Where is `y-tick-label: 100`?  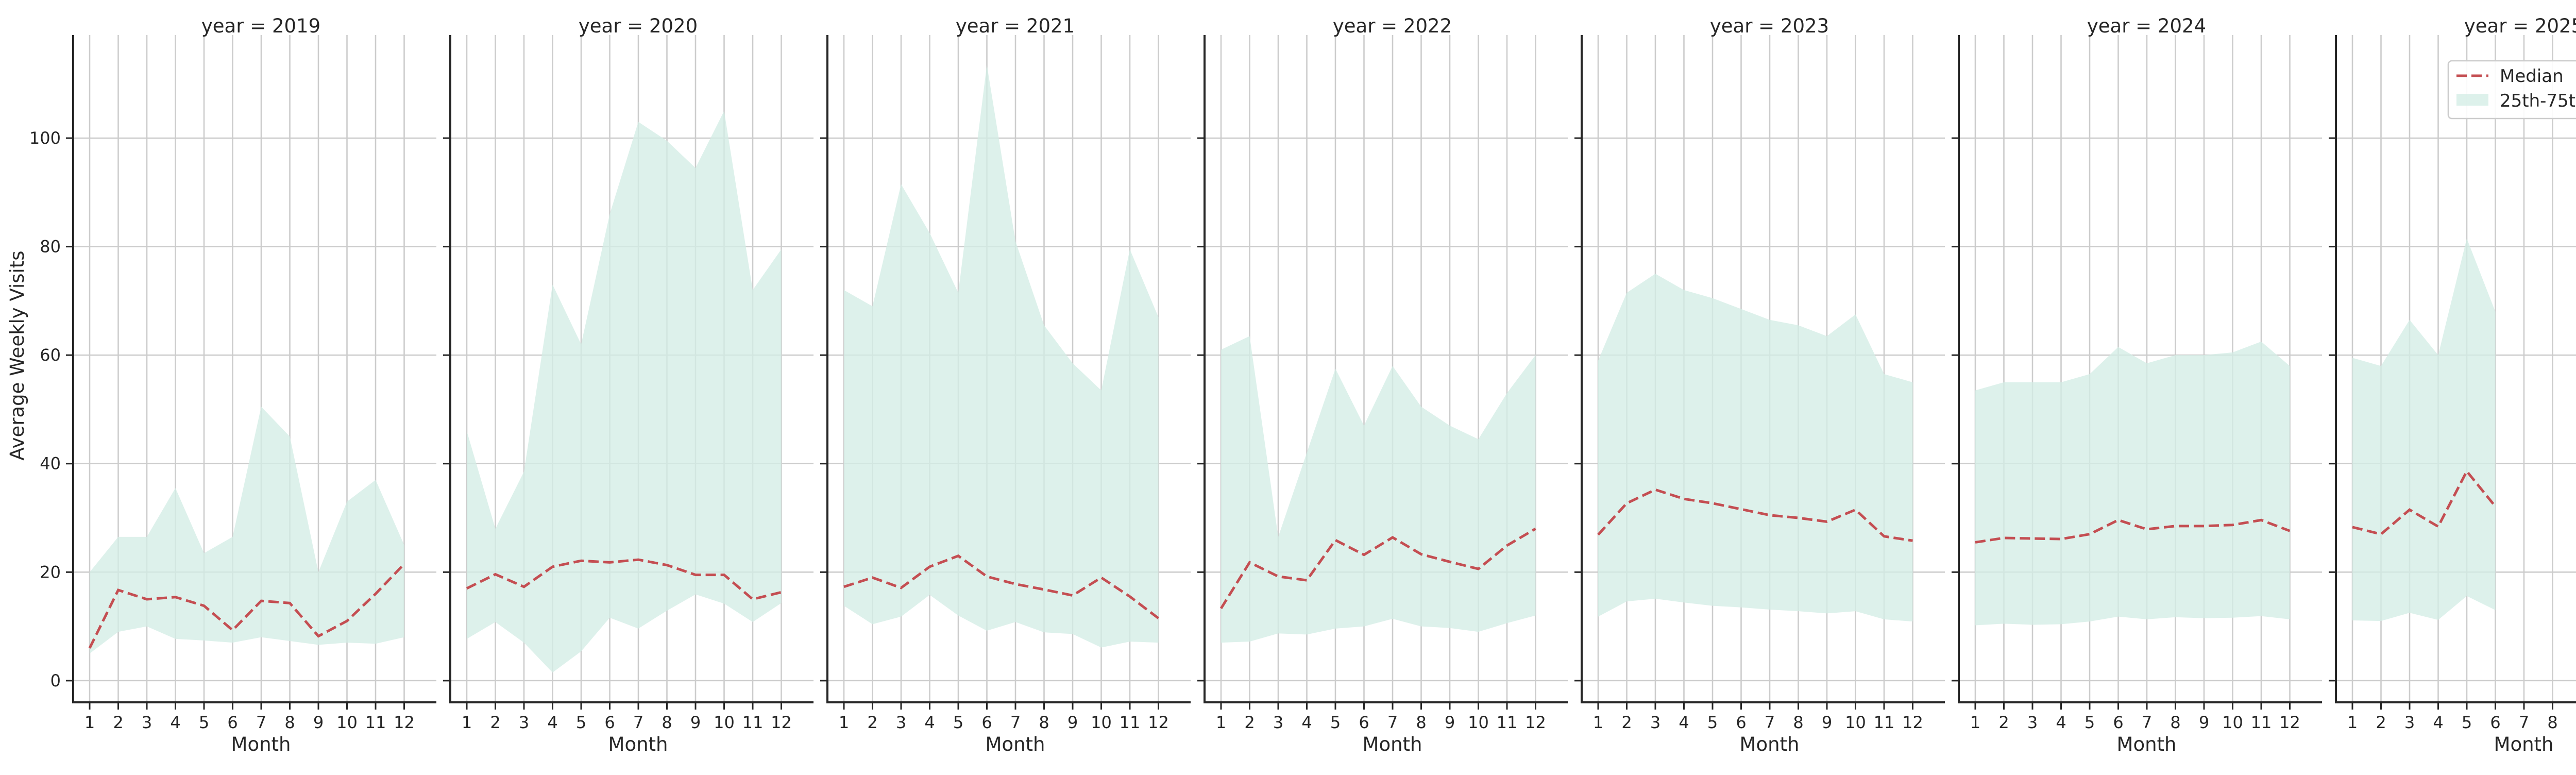 y-tick-label: 100 is located at coordinates (45, 138).